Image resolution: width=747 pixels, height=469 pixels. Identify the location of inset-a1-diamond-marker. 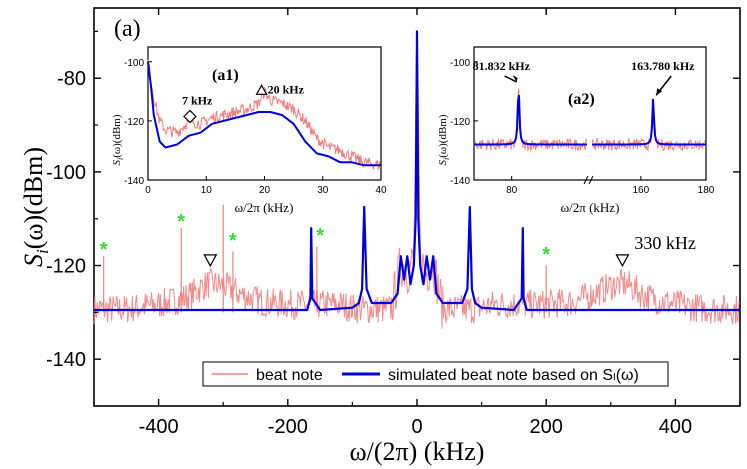
(190, 116).